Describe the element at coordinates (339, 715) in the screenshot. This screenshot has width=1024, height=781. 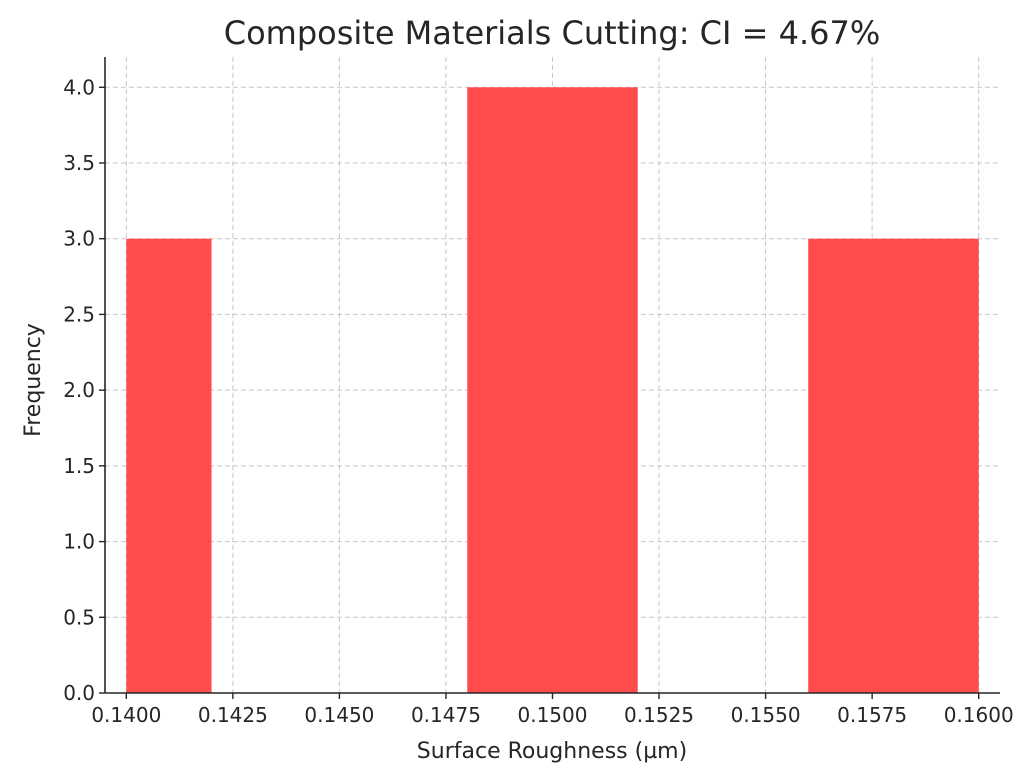
I see `x-tick-label-2: 0.1450` at that location.